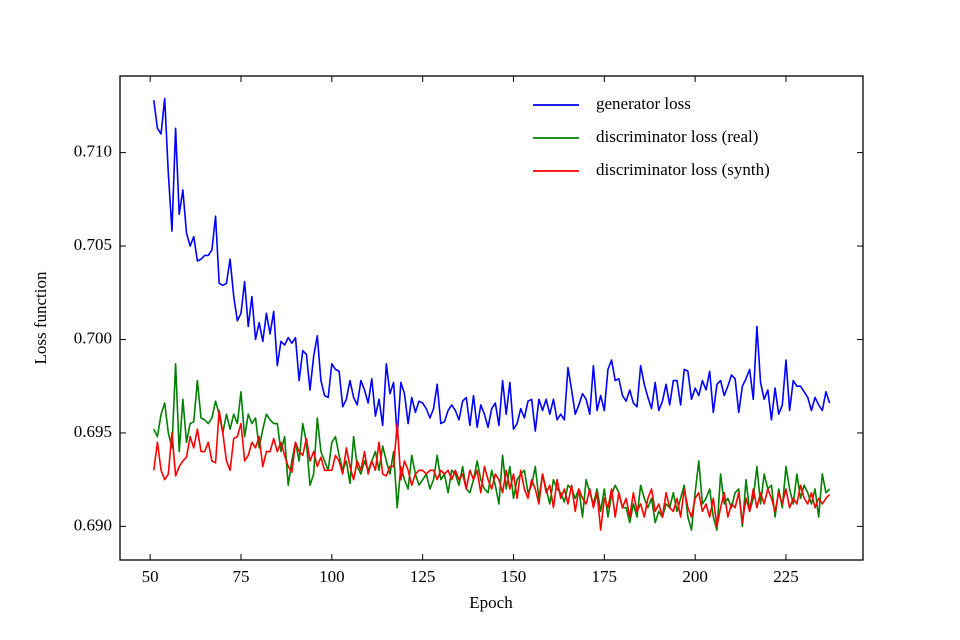 This screenshot has width=960, height=640. Describe the element at coordinates (695, 576) in the screenshot. I see `x-tick-label: 200` at that location.